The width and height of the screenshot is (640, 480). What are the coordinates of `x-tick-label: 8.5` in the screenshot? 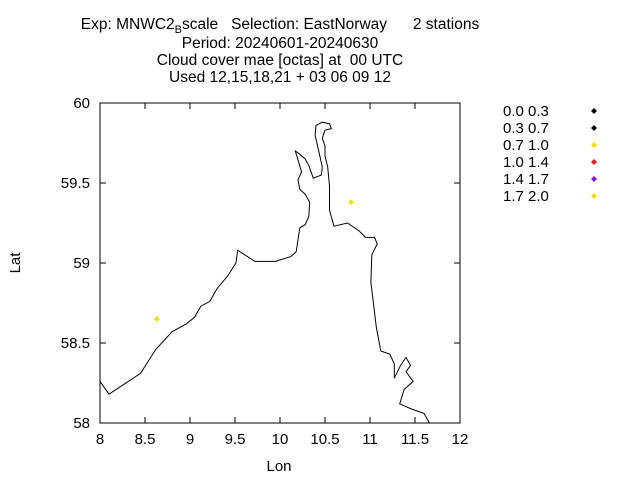 It's located at (145, 439).